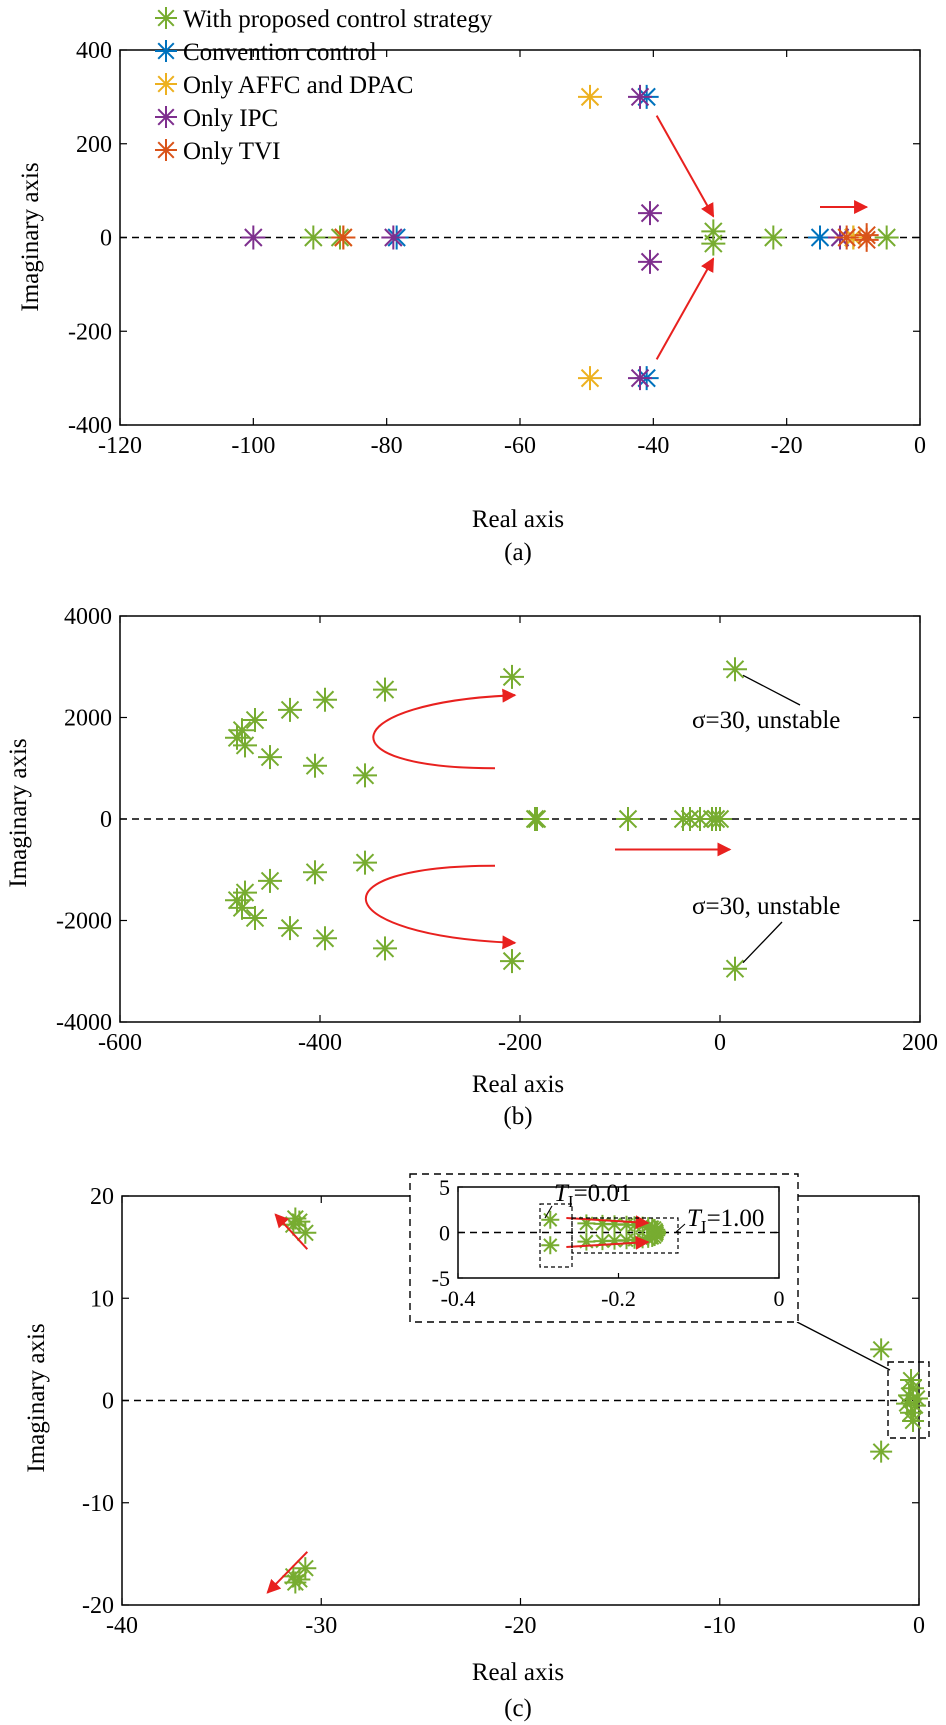 The height and width of the screenshot is (1725, 946). Describe the element at coordinates (94, 145) in the screenshot. I see `panel-a-ytick-label: 200` at that location.